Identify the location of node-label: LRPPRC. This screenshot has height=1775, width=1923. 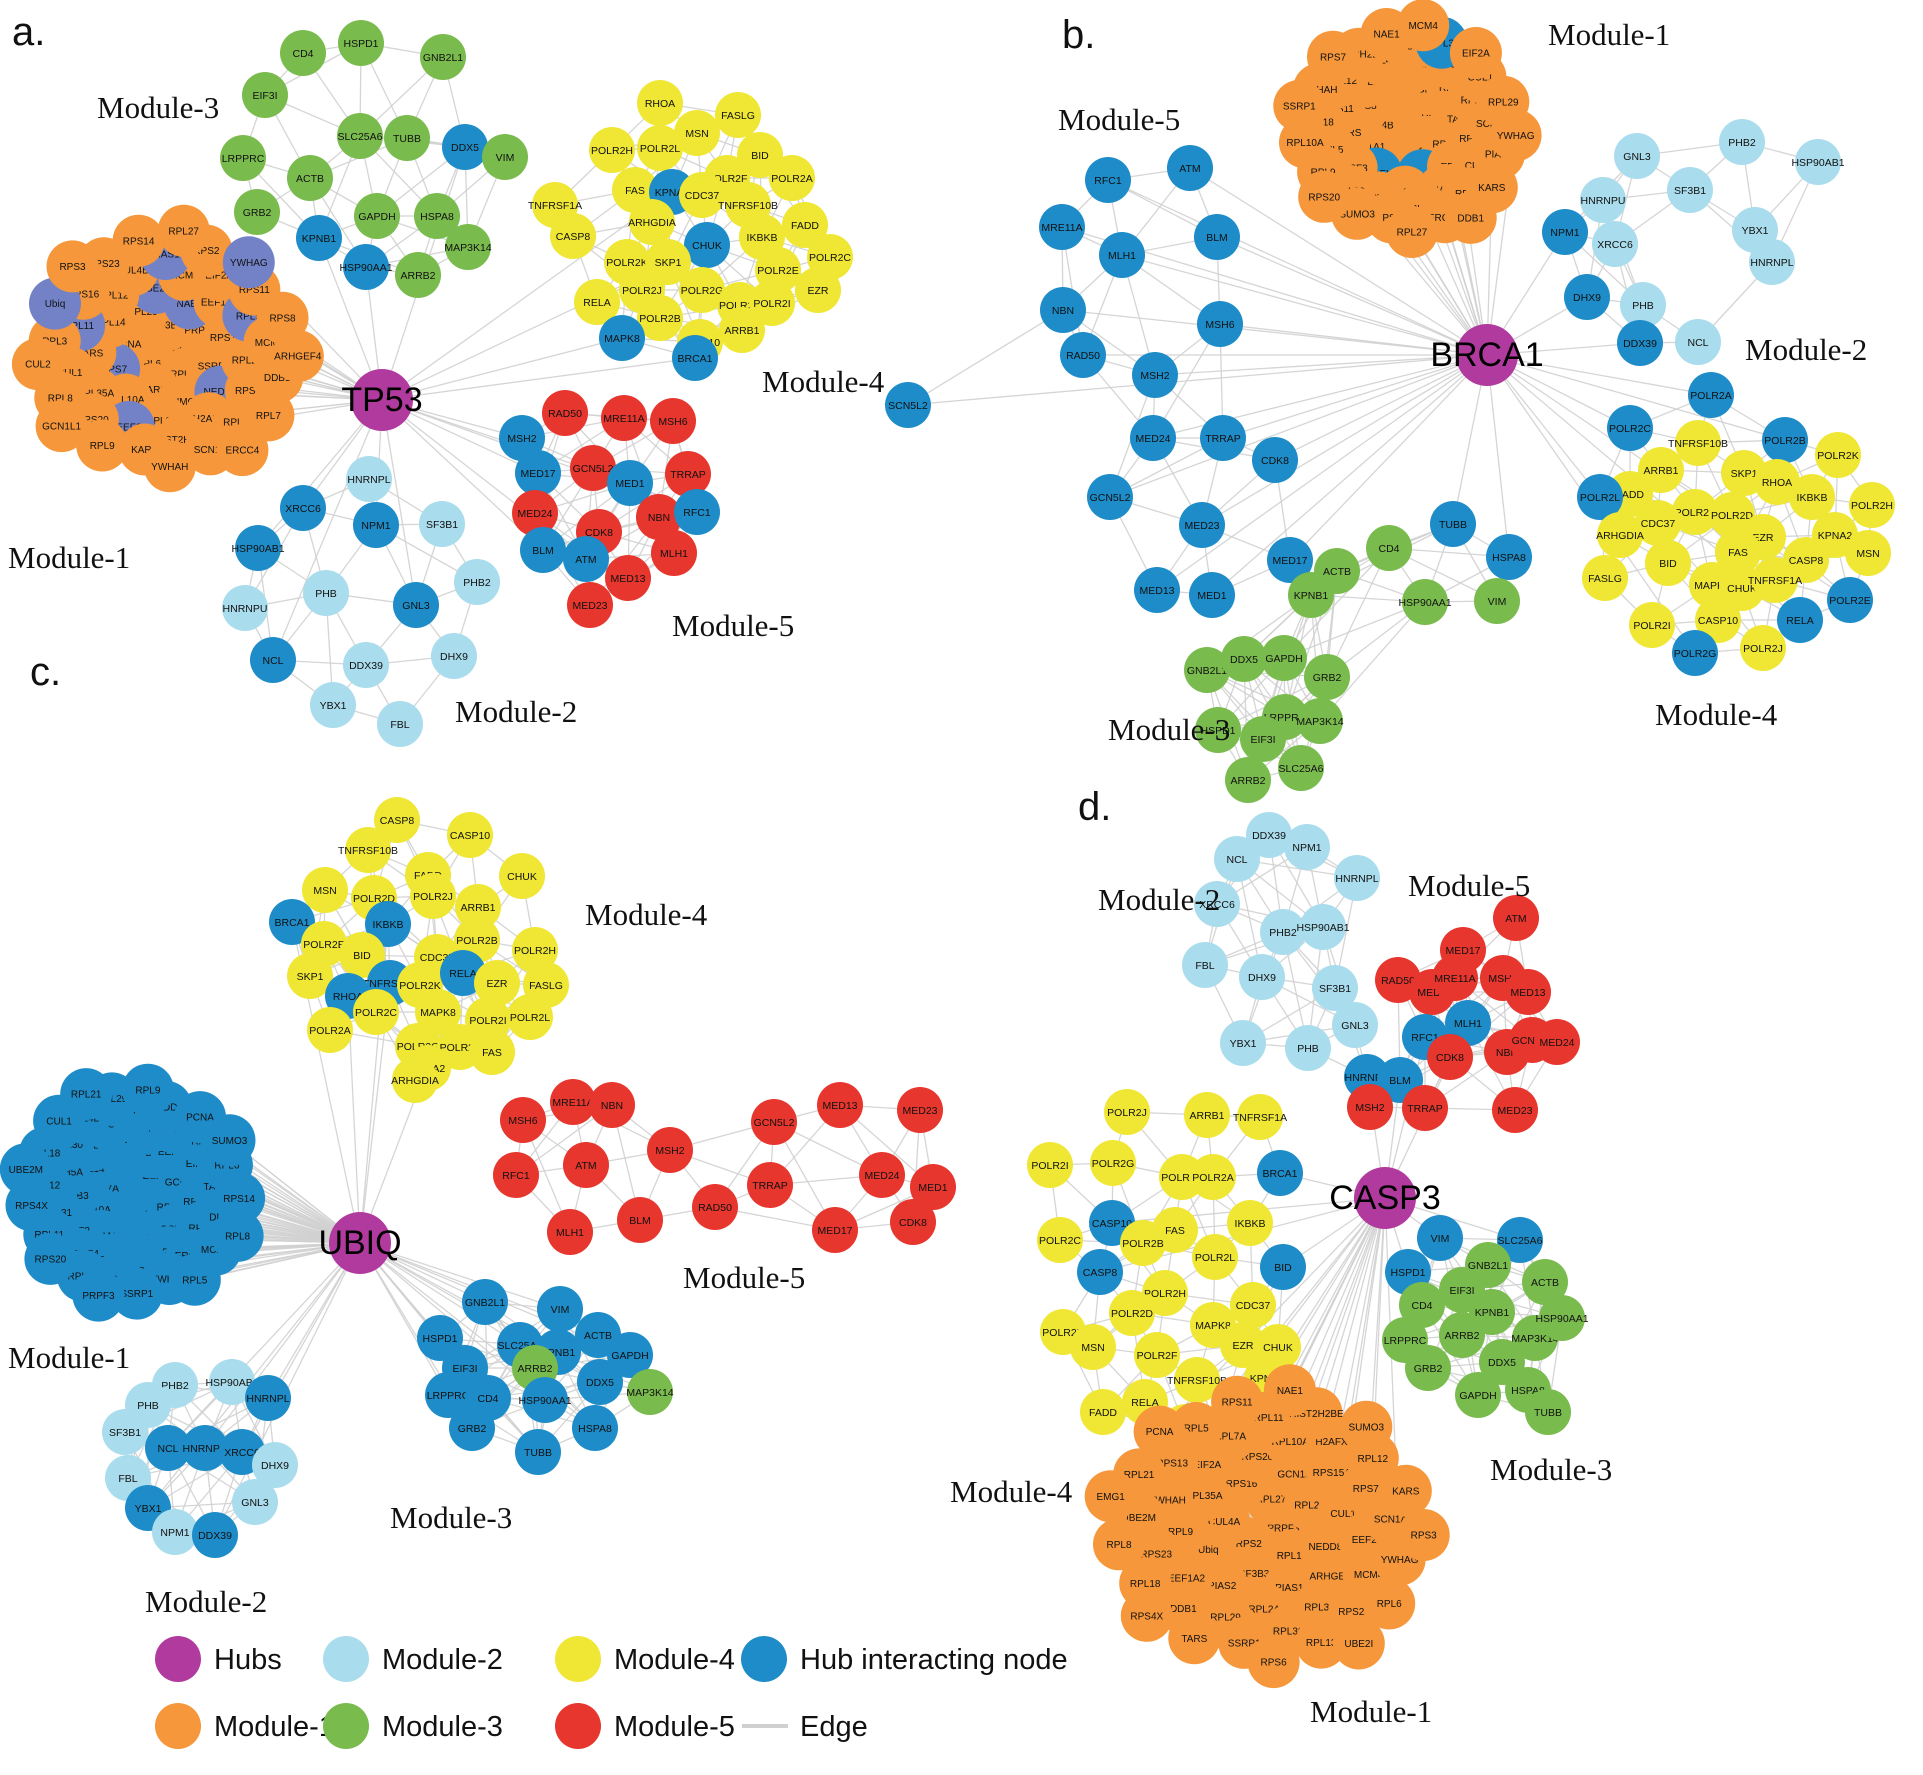
(243, 159).